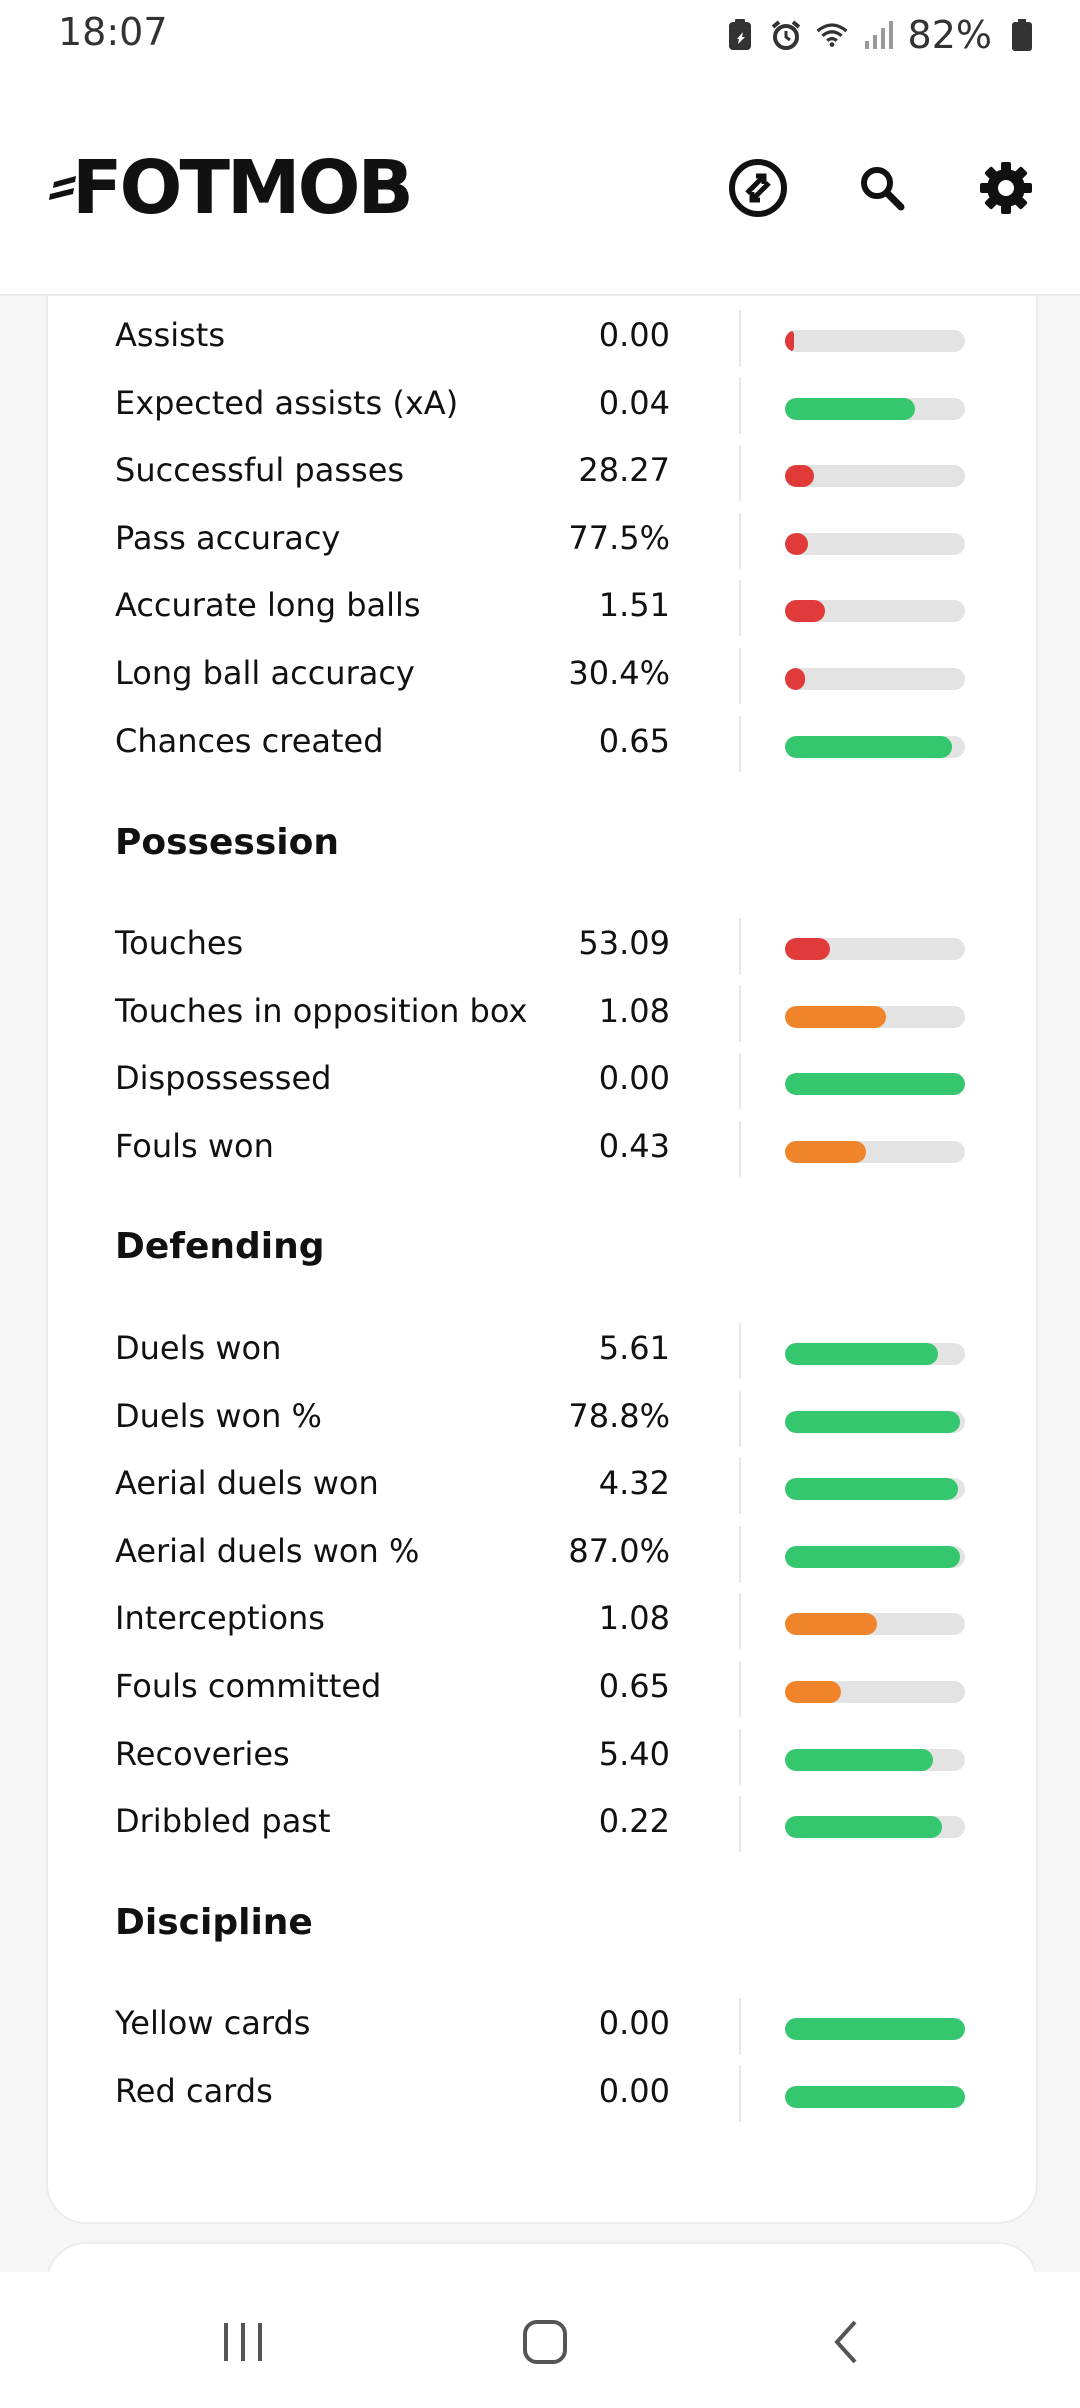 The height and width of the screenshot is (2408, 1080). I want to click on stat-label: Aerial duels won %, so click(267, 1550).